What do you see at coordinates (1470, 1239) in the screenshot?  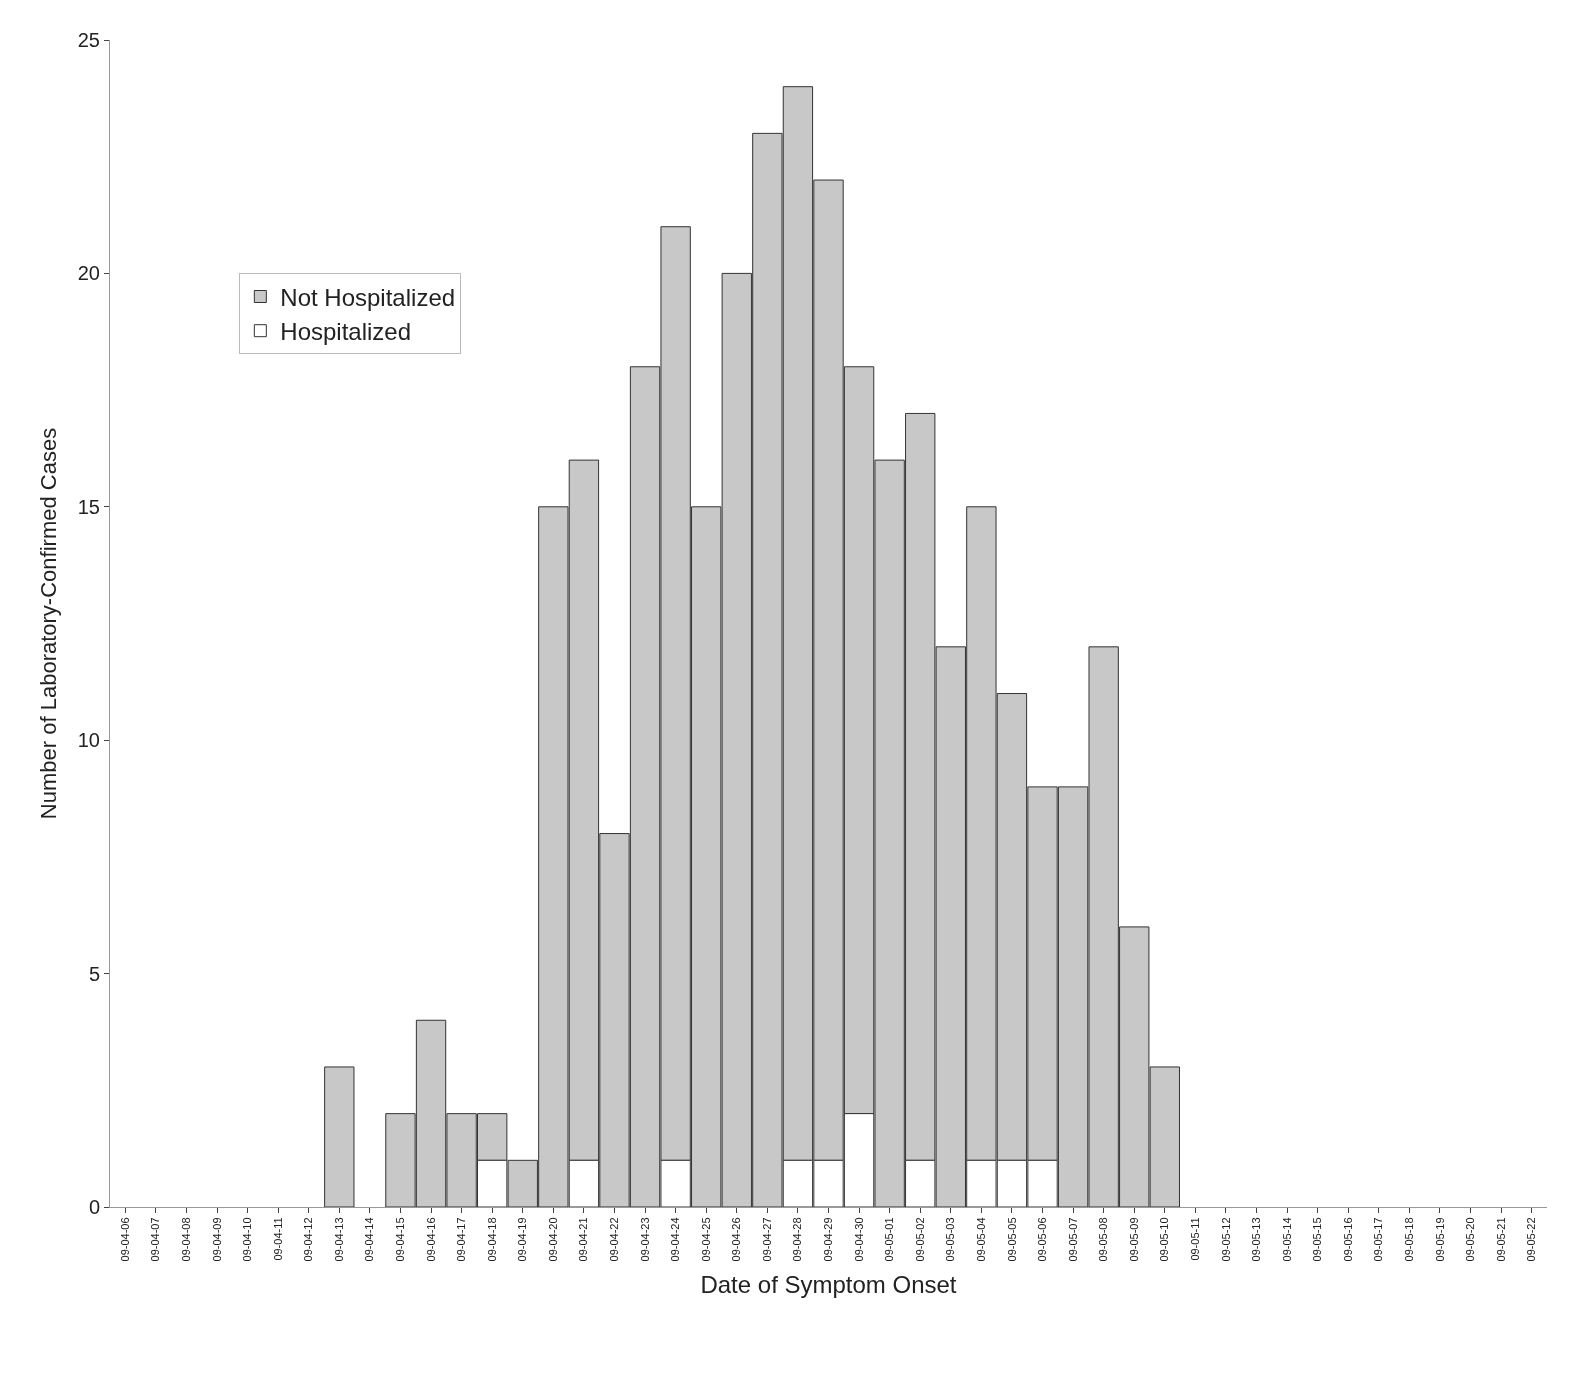 I see `x-tick-label: 09-05-20` at bounding box center [1470, 1239].